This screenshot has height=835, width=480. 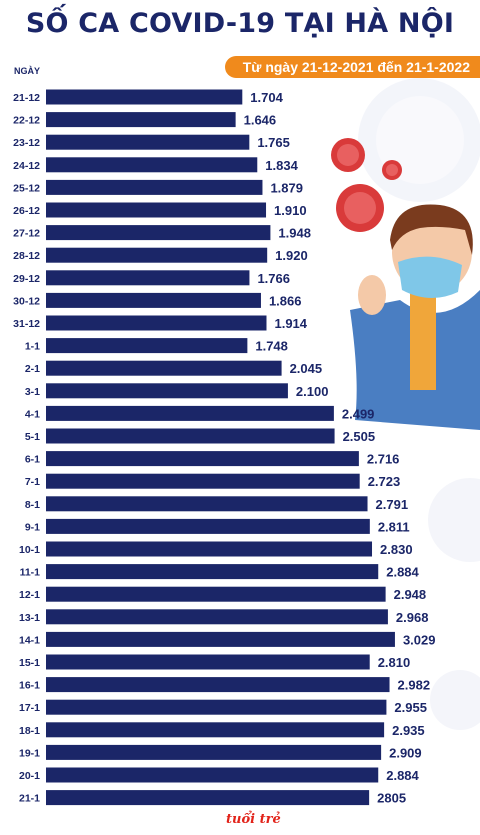 I want to click on value-label: 2.884, so click(x=402, y=572).